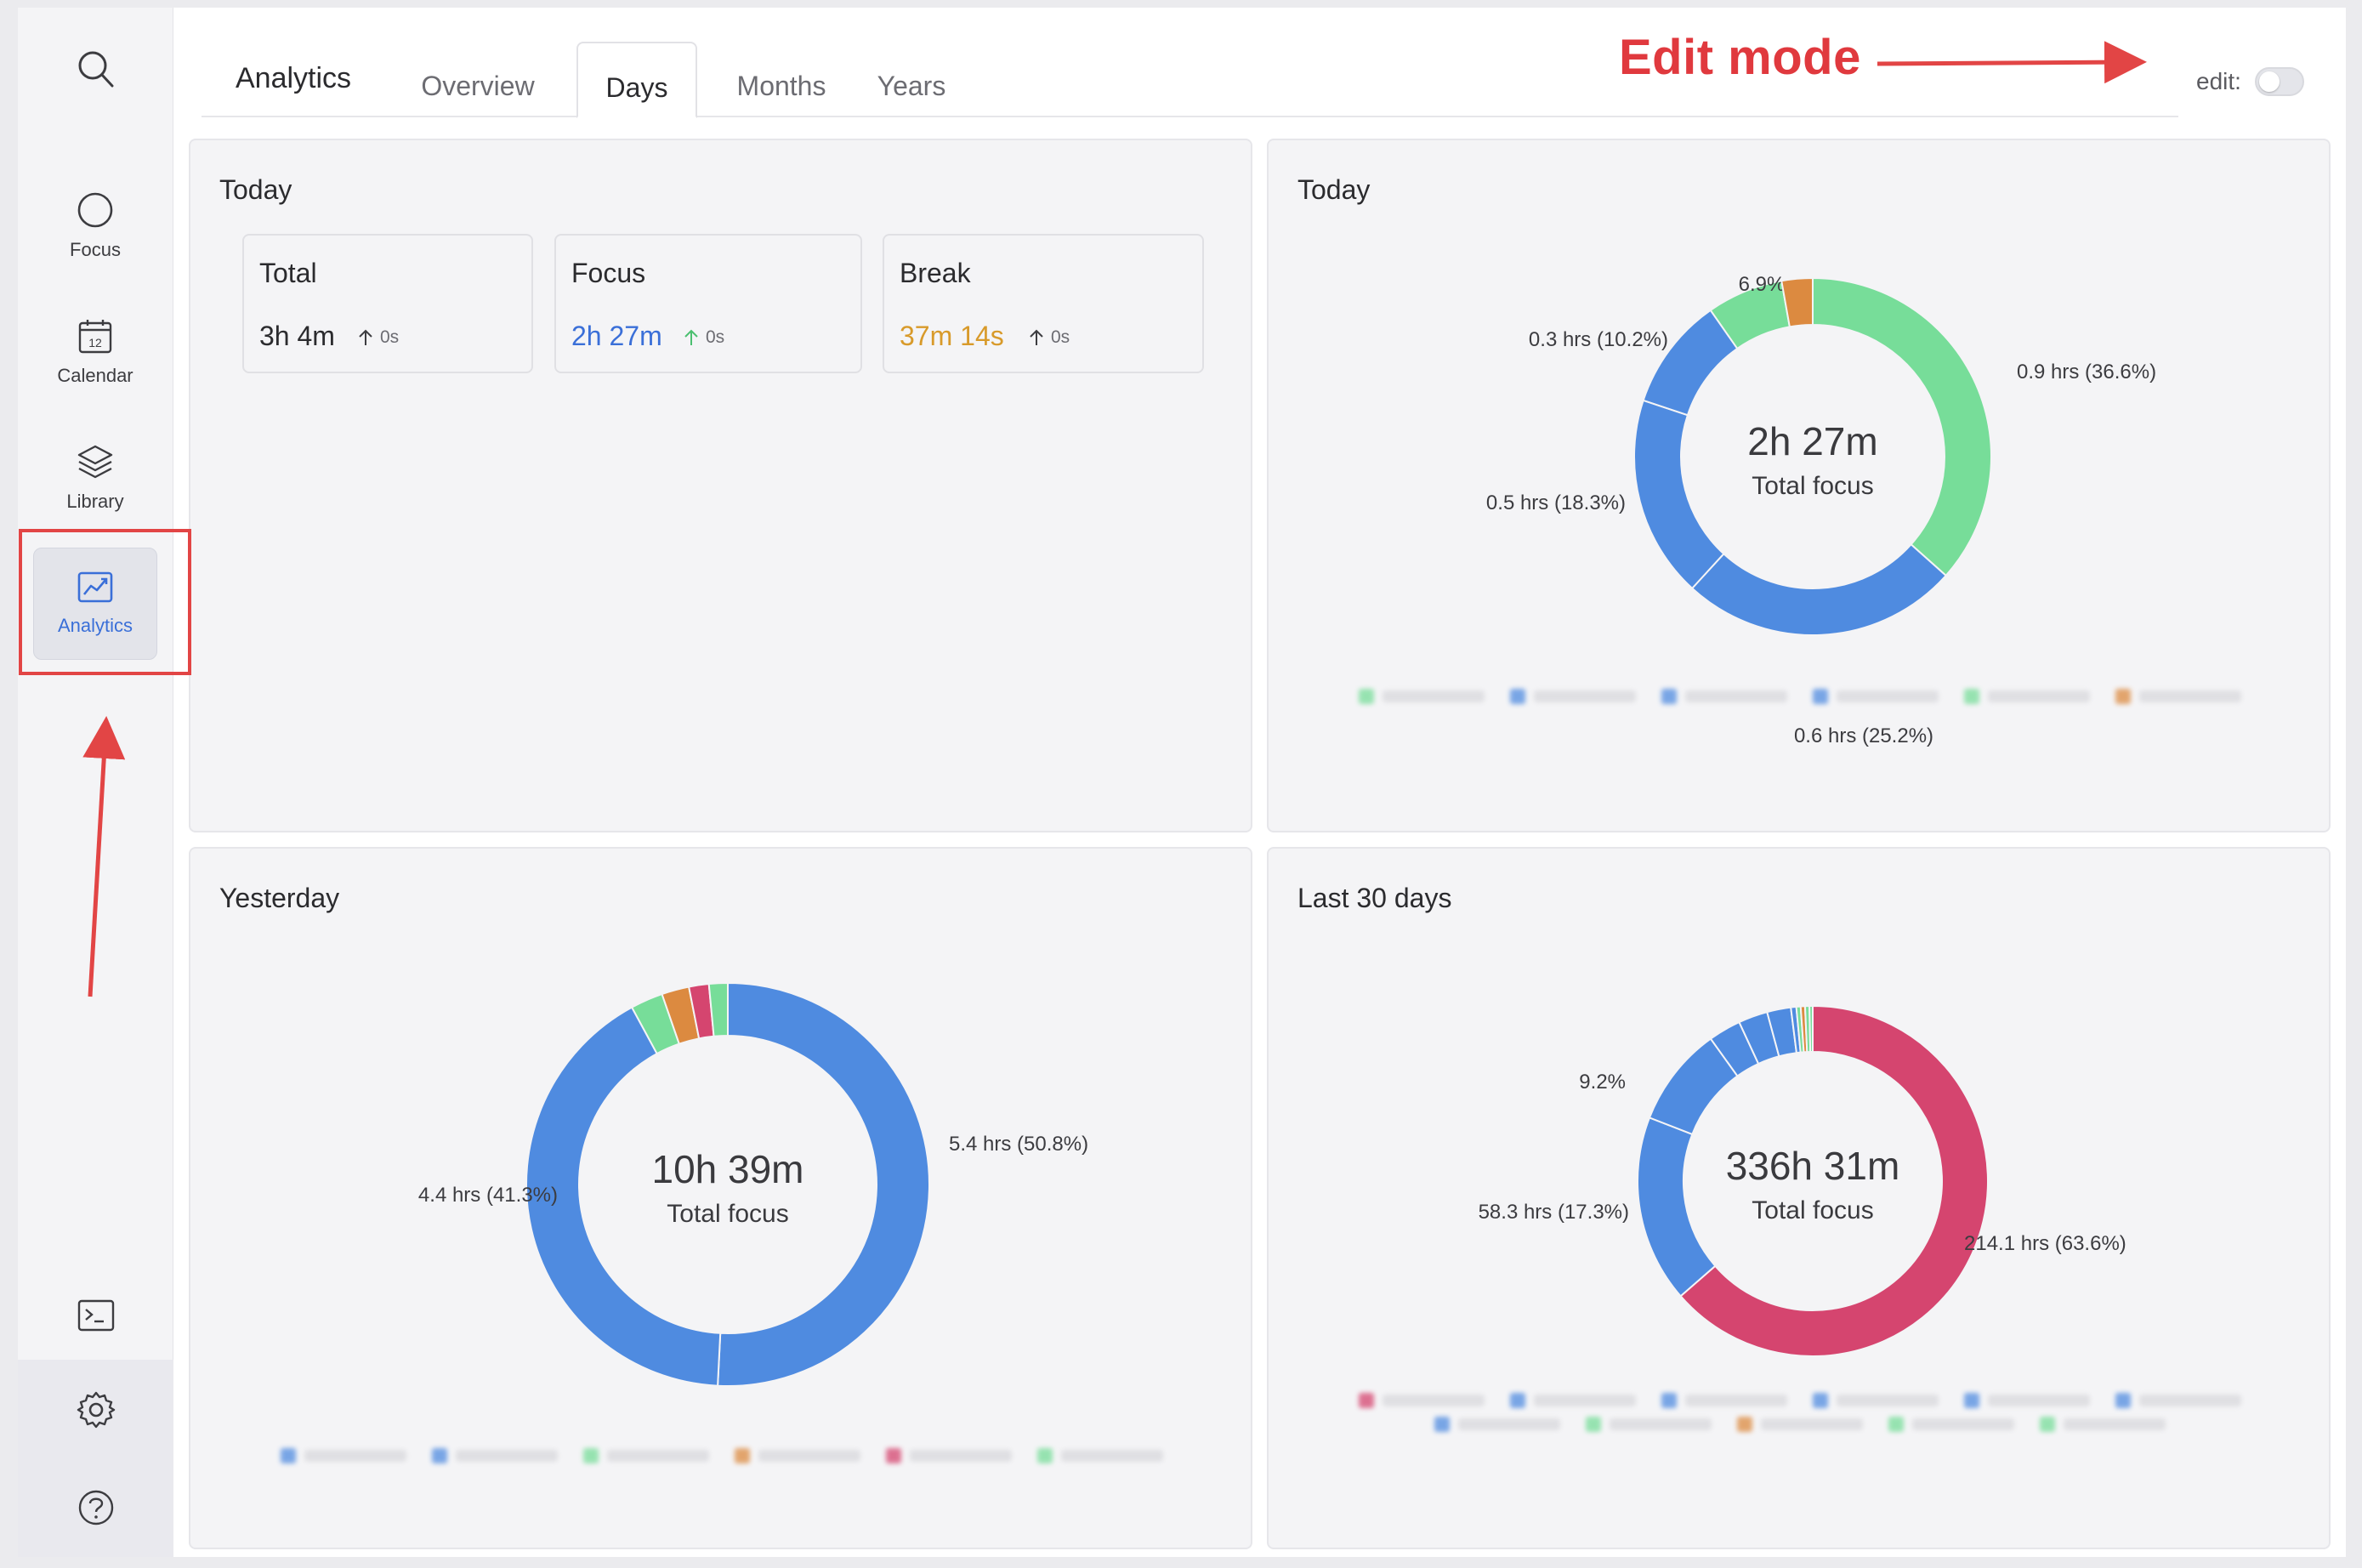  What do you see at coordinates (95, 375) in the screenshot?
I see `sidebar-item-label: Calendar` at bounding box center [95, 375].